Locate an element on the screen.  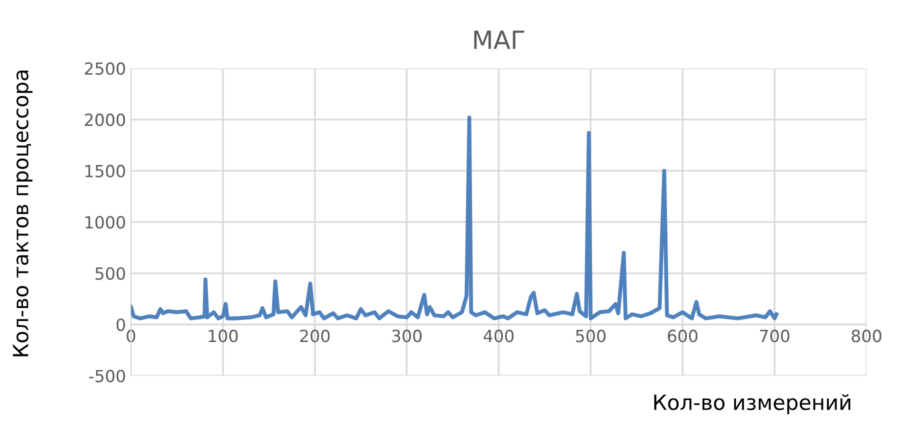
chart-title: МАГ is located at coordinates (499, 39).